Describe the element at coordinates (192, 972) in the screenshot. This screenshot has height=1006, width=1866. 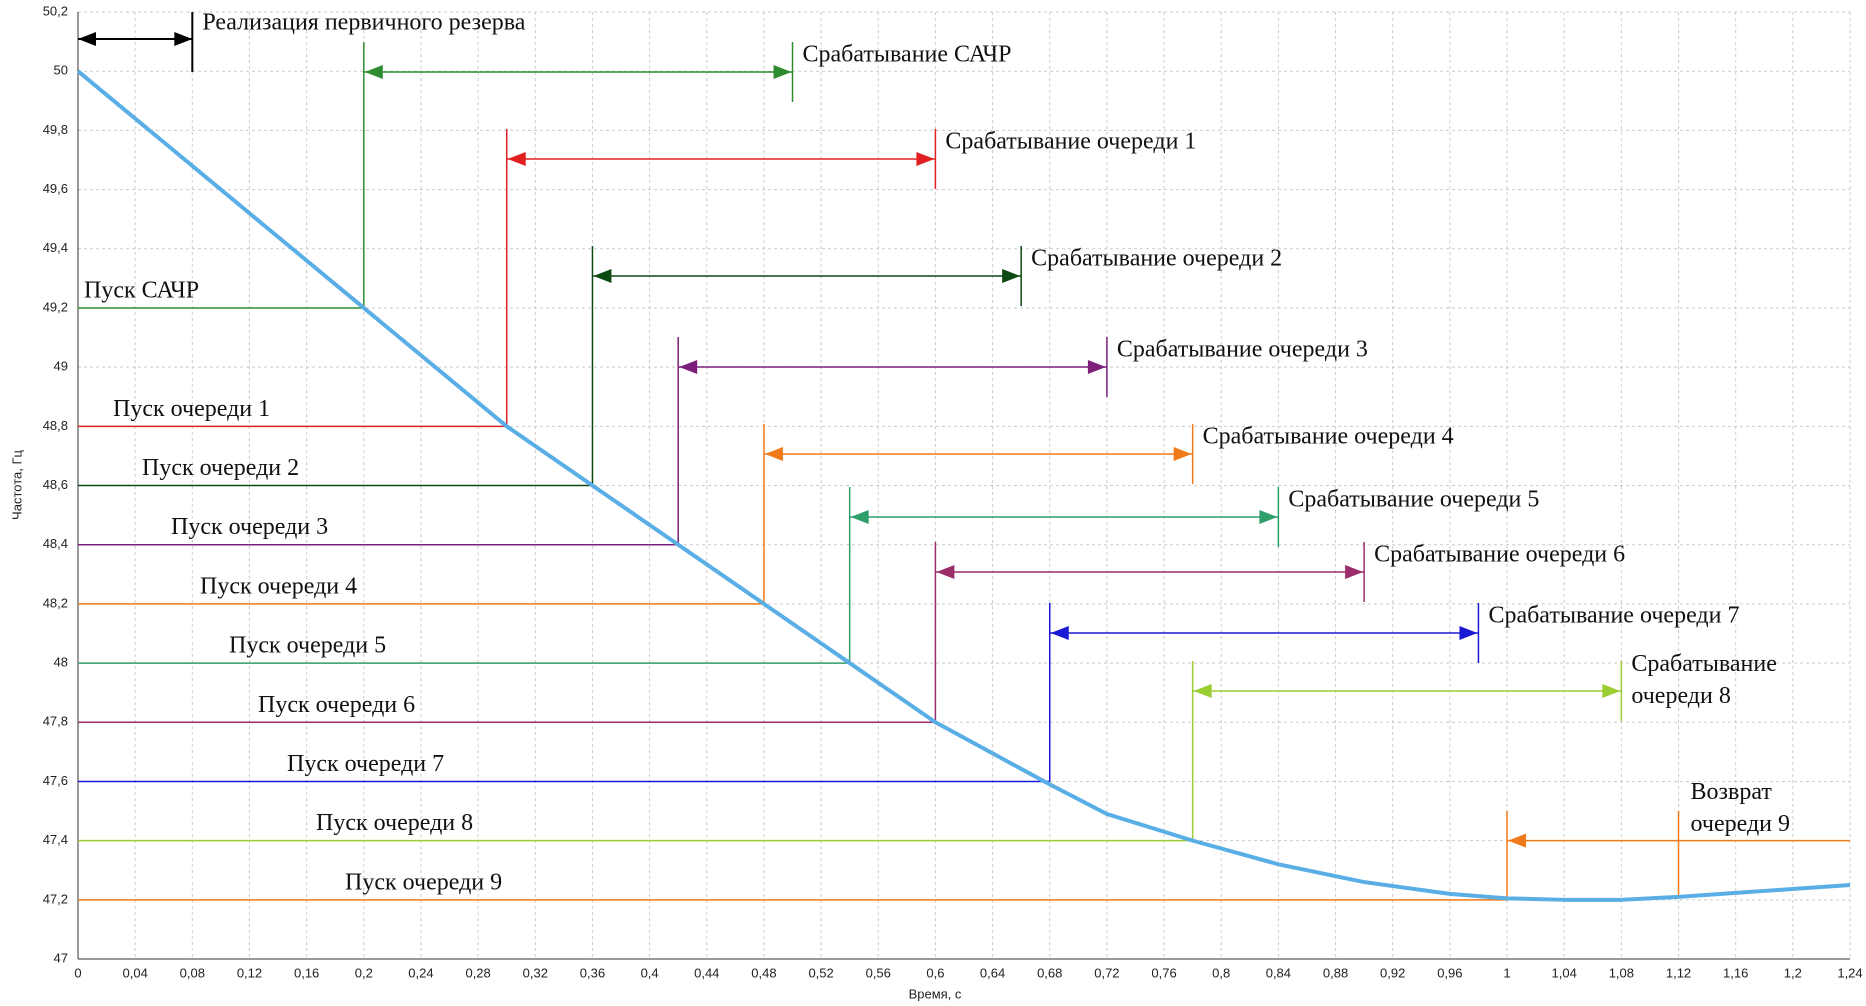
I see `x-tick-label: 0,08` at that location.